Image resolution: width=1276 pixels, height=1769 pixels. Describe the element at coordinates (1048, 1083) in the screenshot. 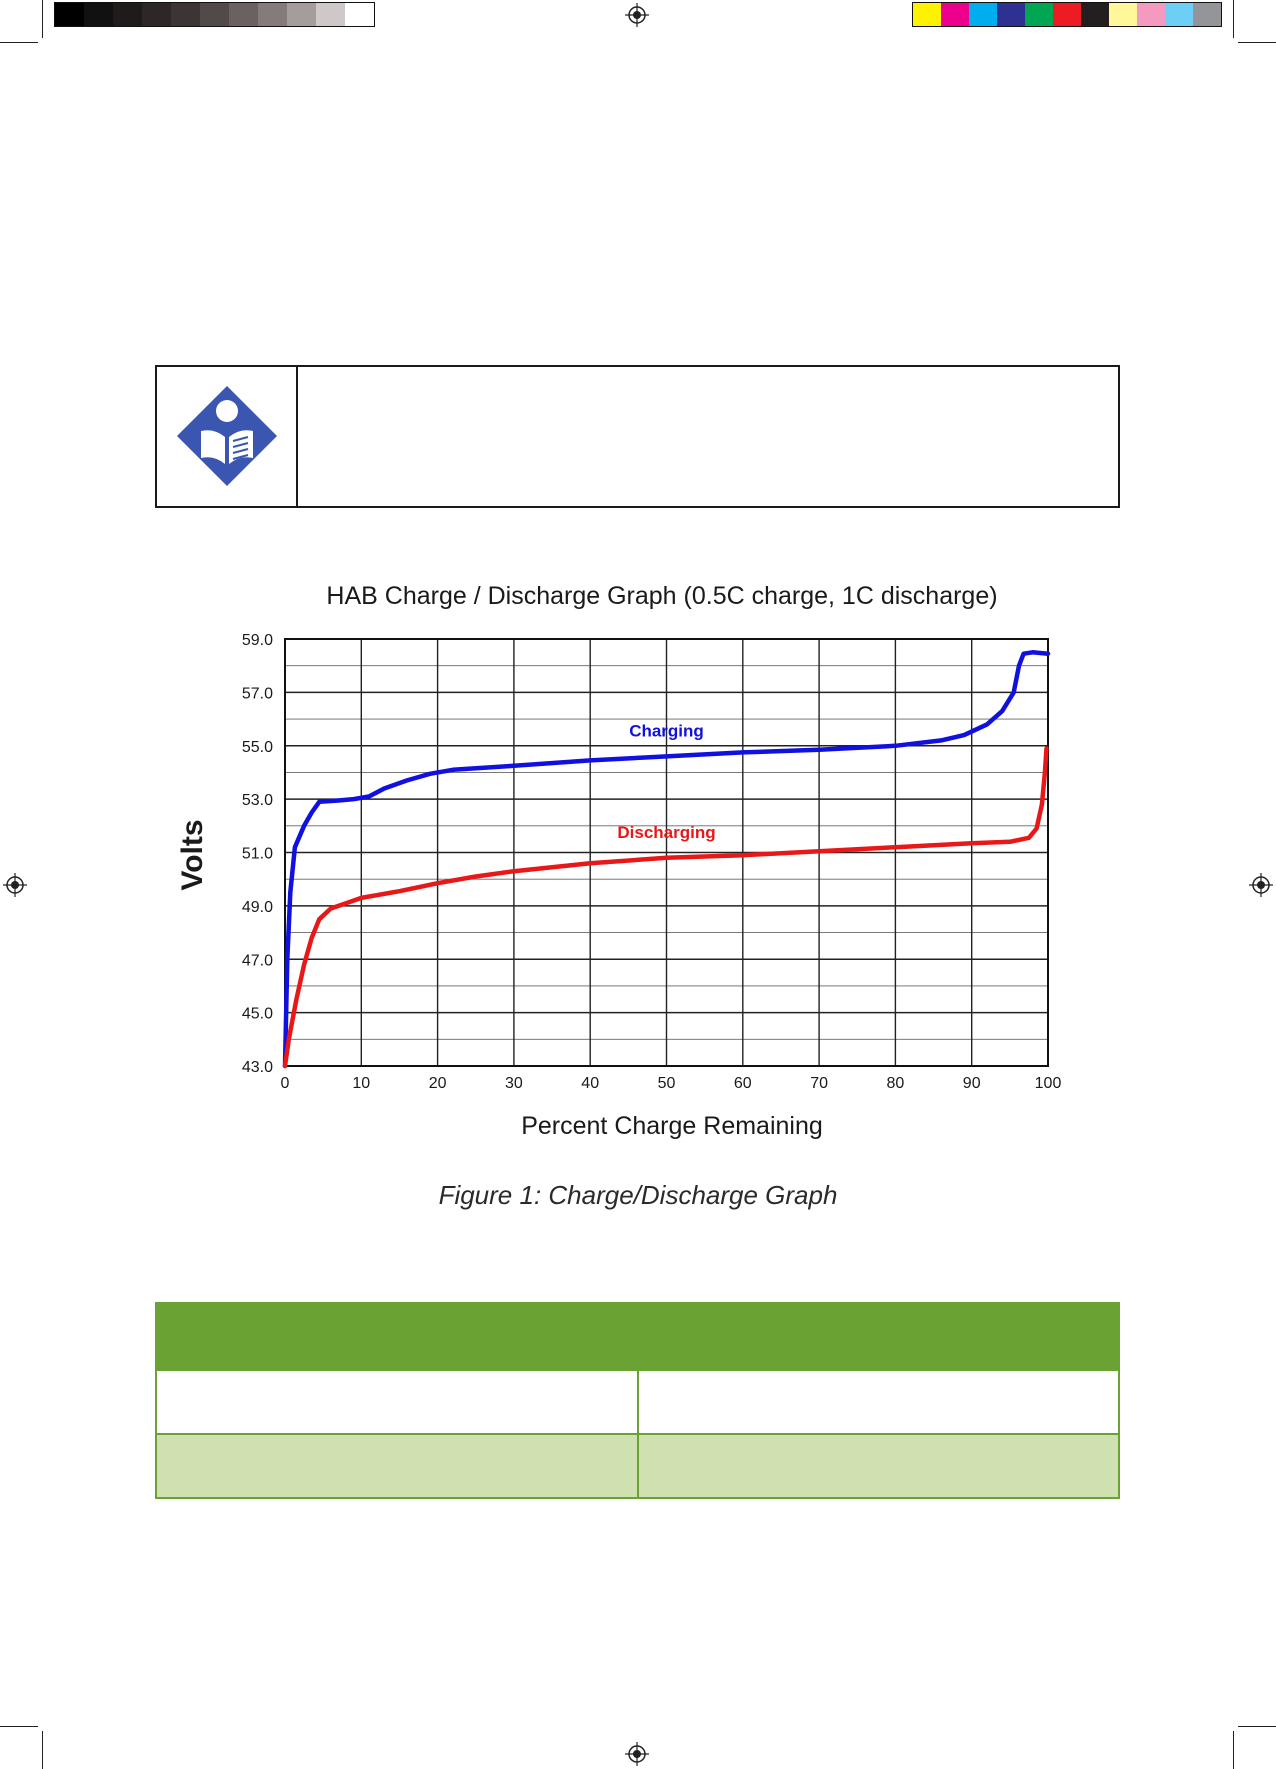

I see `x-tick-label: 100` at that location.